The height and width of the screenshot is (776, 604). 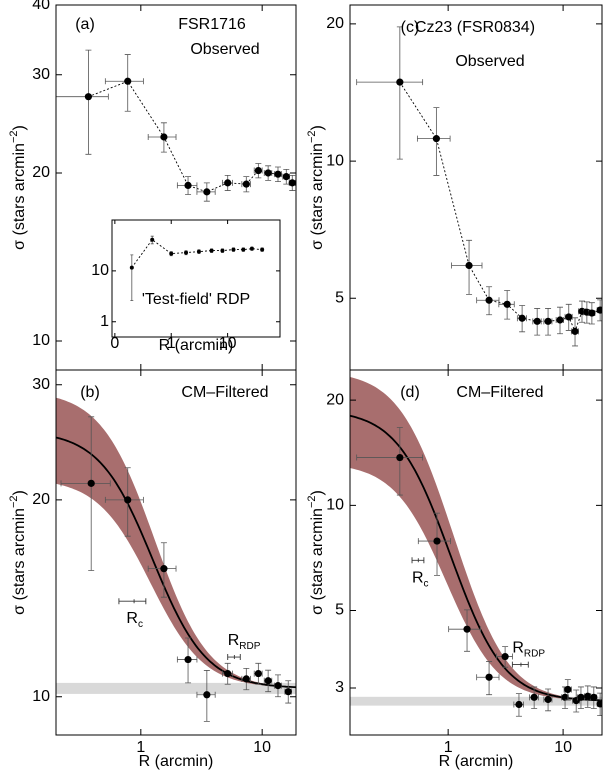 I want to click on y-tick-label: 1, so click(x=104, y=321).